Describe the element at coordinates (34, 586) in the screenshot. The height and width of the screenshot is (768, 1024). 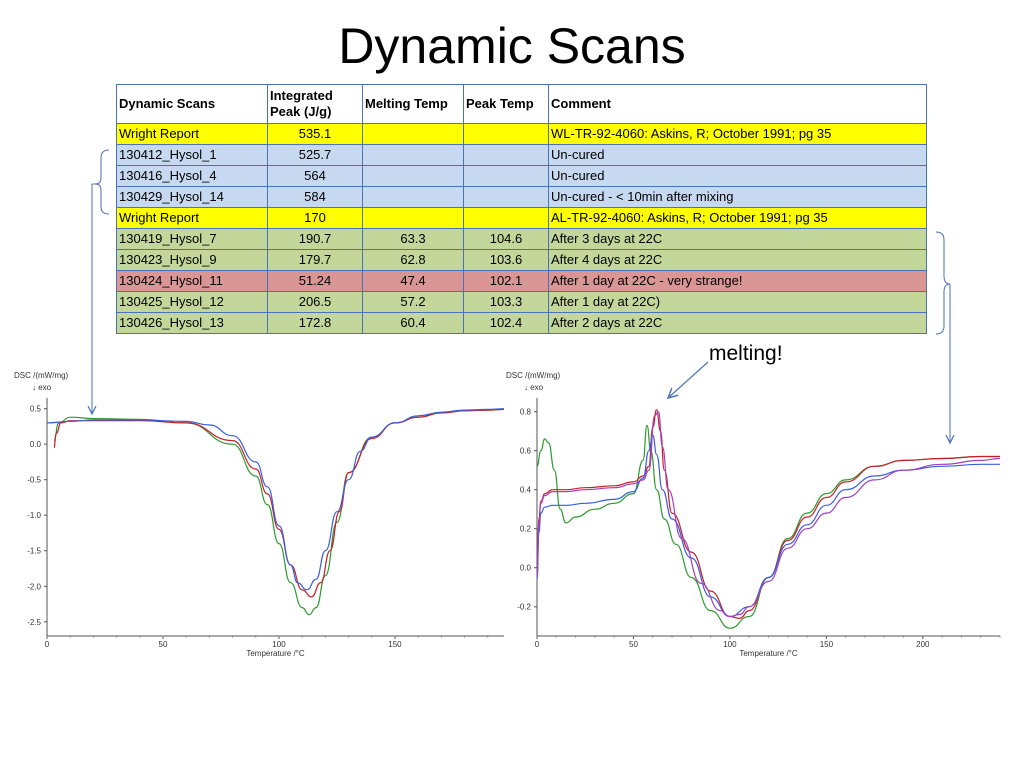
I see `y-tick-label: -2.0` at that location.